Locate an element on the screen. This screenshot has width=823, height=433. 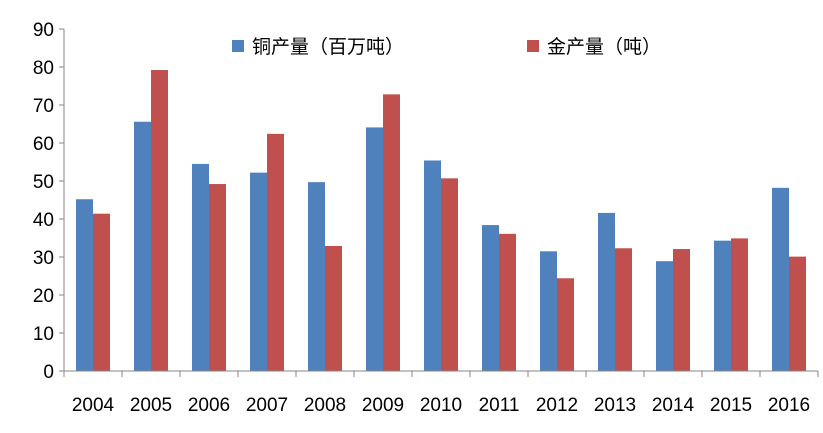
legend-label-1: 铜产量（百万吨） is located at coordinates (328, 47).